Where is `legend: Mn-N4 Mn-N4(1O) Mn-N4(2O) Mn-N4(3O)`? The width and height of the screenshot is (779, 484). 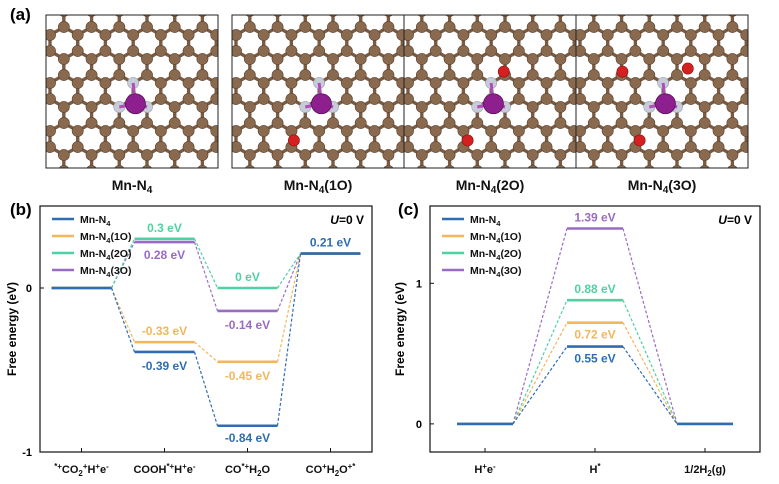 legend: Mn-N4 Mn-N4(1O) Mn-N4(2O) Mn-N4(3O) is located at coordinates (481, 246).